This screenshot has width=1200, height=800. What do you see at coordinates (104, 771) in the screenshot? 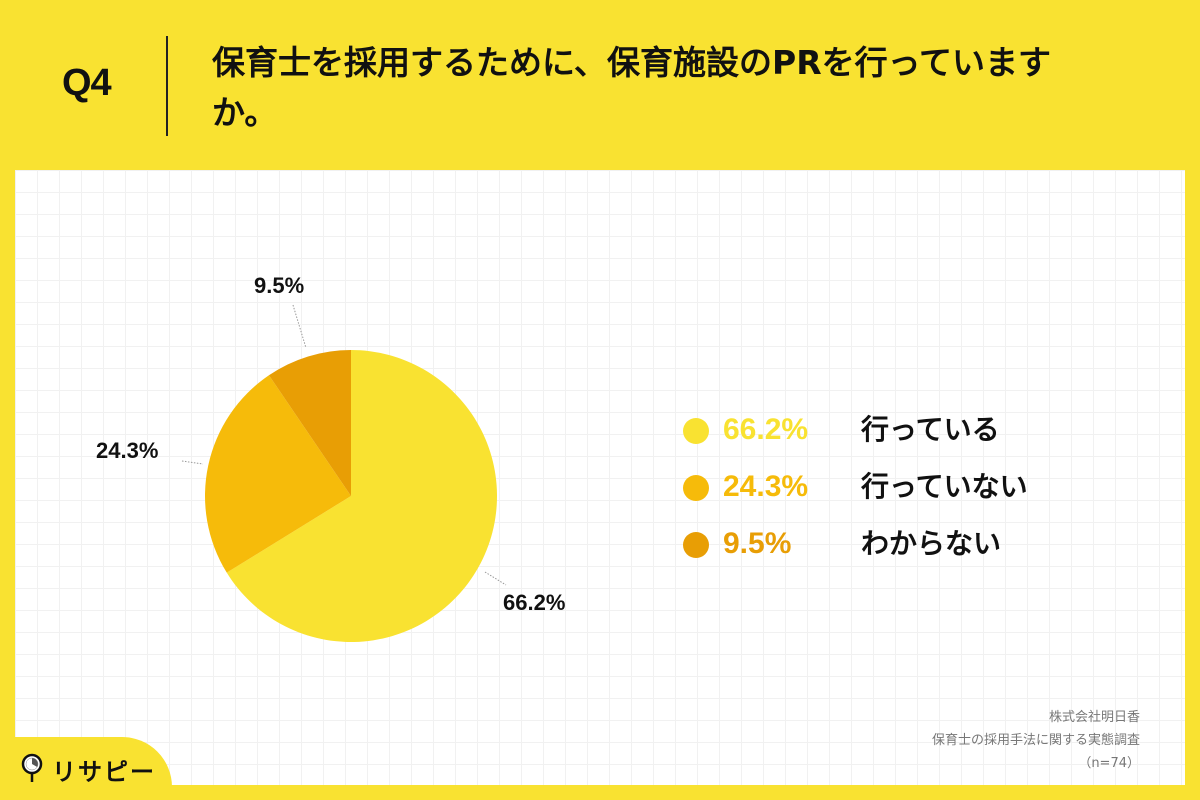
I see `logo-text: リサピー` at bounding box center [104, 771].